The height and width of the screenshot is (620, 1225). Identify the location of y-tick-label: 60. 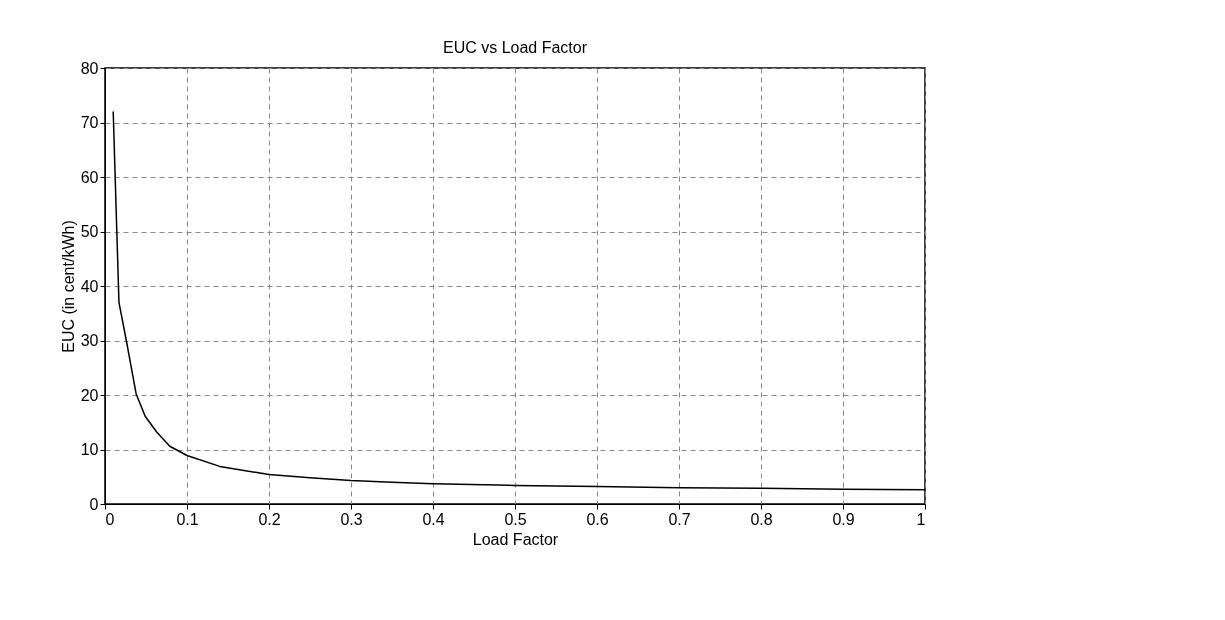
(89, 177).